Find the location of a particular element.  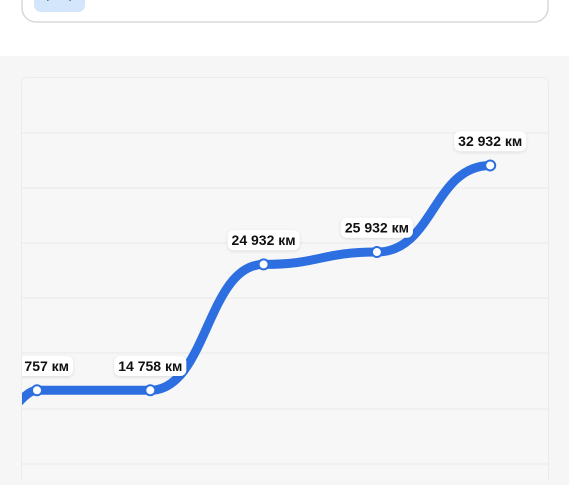

value-label: 24 932 км is located at coordinates (264, 240).